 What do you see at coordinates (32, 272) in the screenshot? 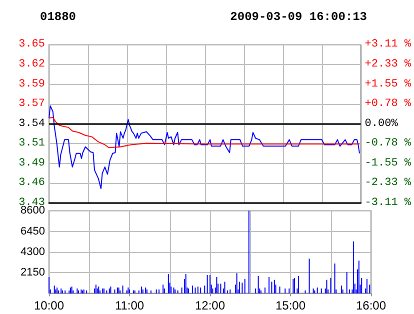
I see `y-tick-label: 2150` at bounding box center [32, 272].